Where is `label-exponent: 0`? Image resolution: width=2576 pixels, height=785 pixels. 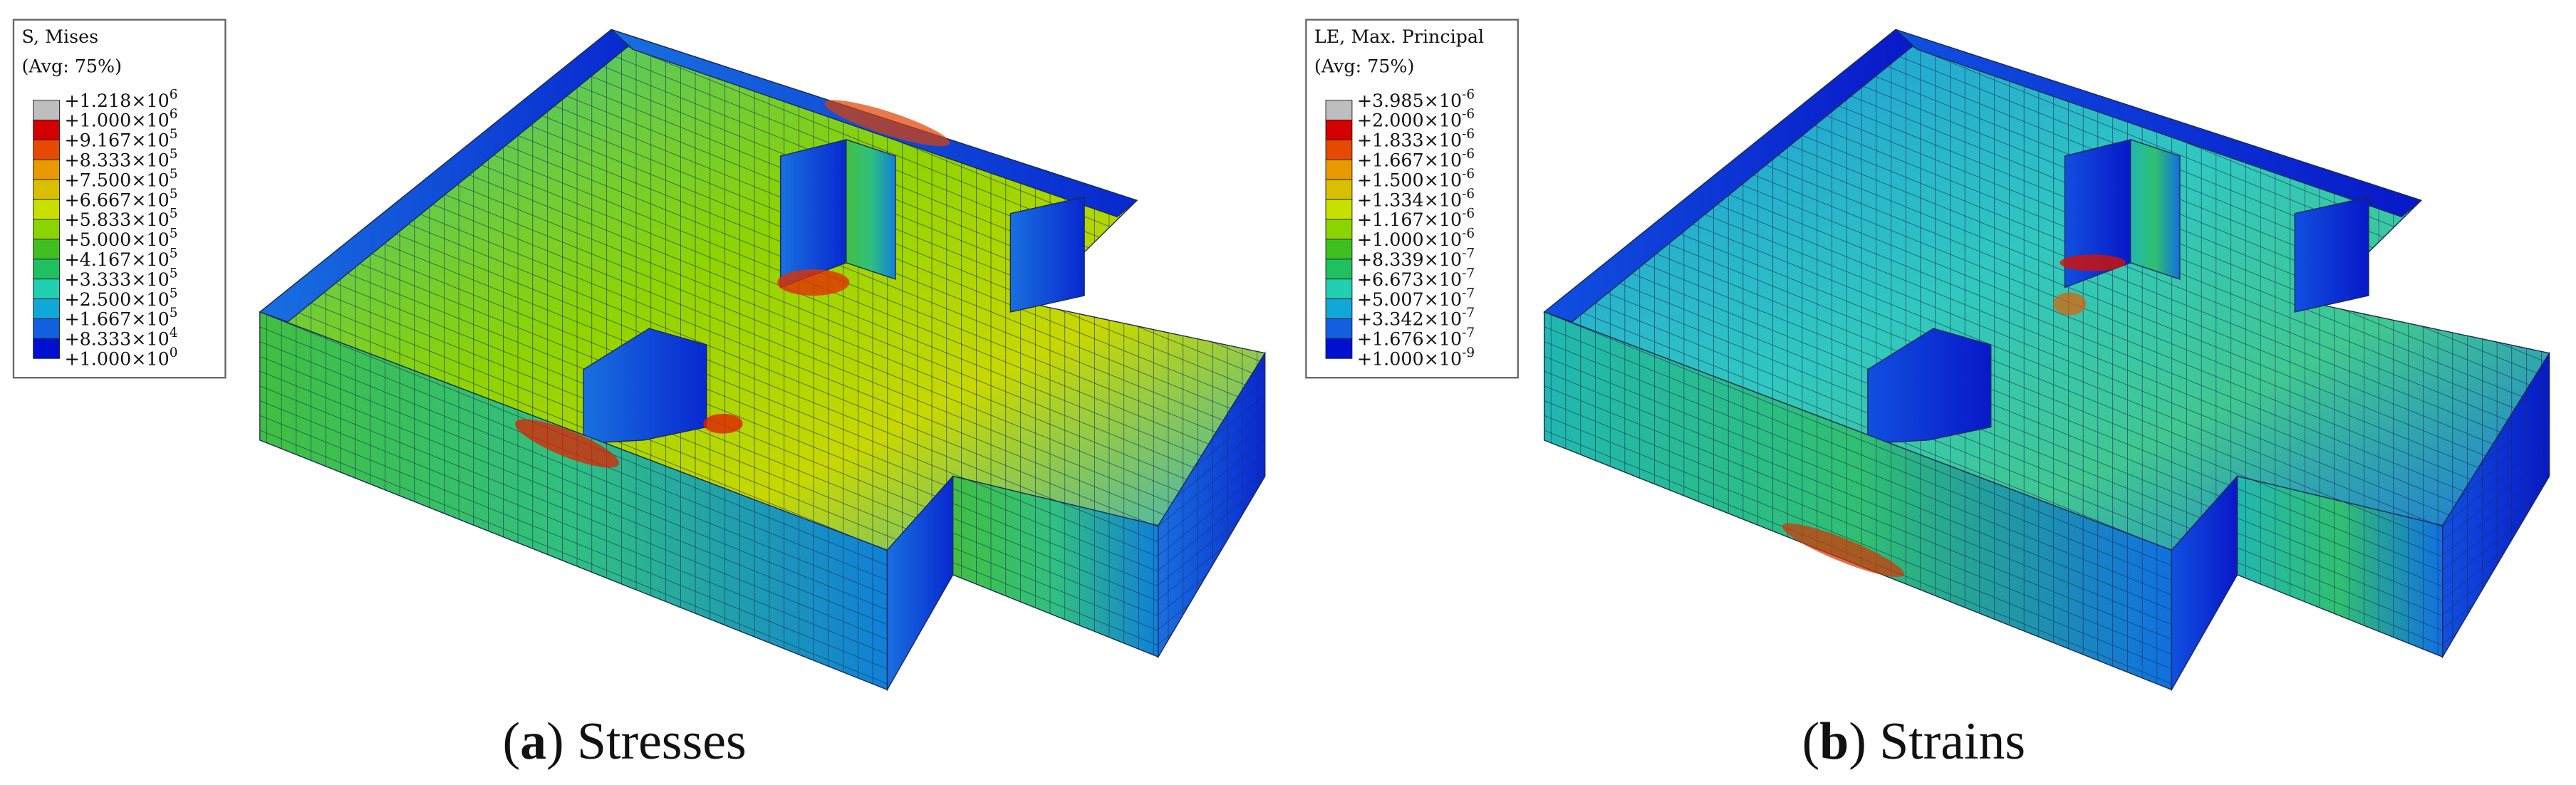 label-exponent: 0 is located at coordinates (174, 352).